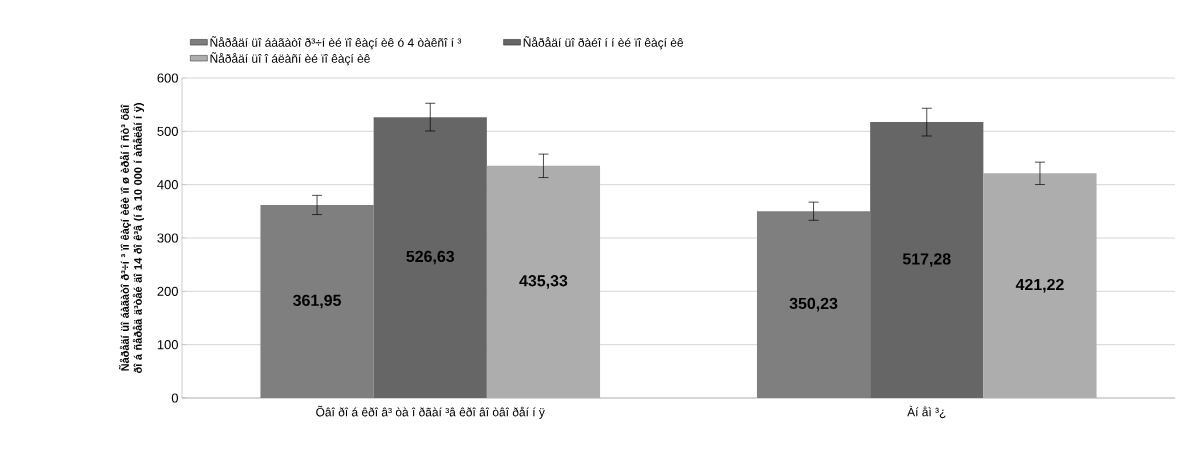  I want to click on y-tick-label: 200, so click(167, 291).